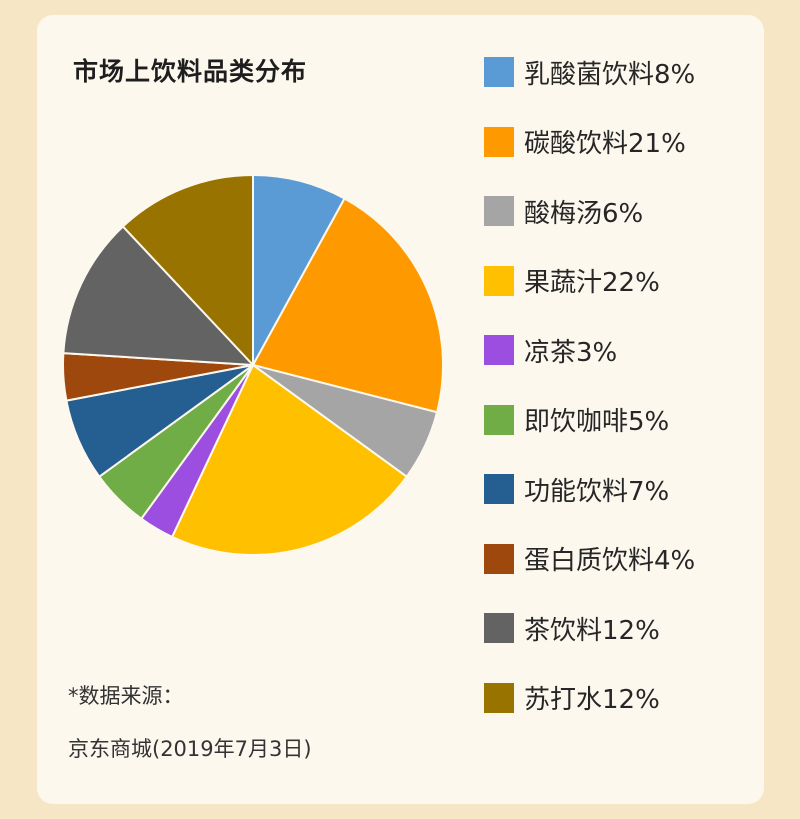 The image size is (800, 819). I want to click on legend-label: 碳酸饮料21%, so click(605, 144).